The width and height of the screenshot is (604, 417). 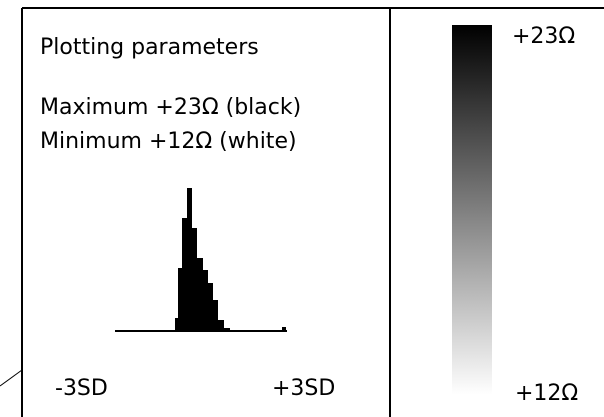 What do you see at coordinates (81, 388) in the screenshot?
I see `axis-left-label: -3SD` at bounding box center [81, 388].